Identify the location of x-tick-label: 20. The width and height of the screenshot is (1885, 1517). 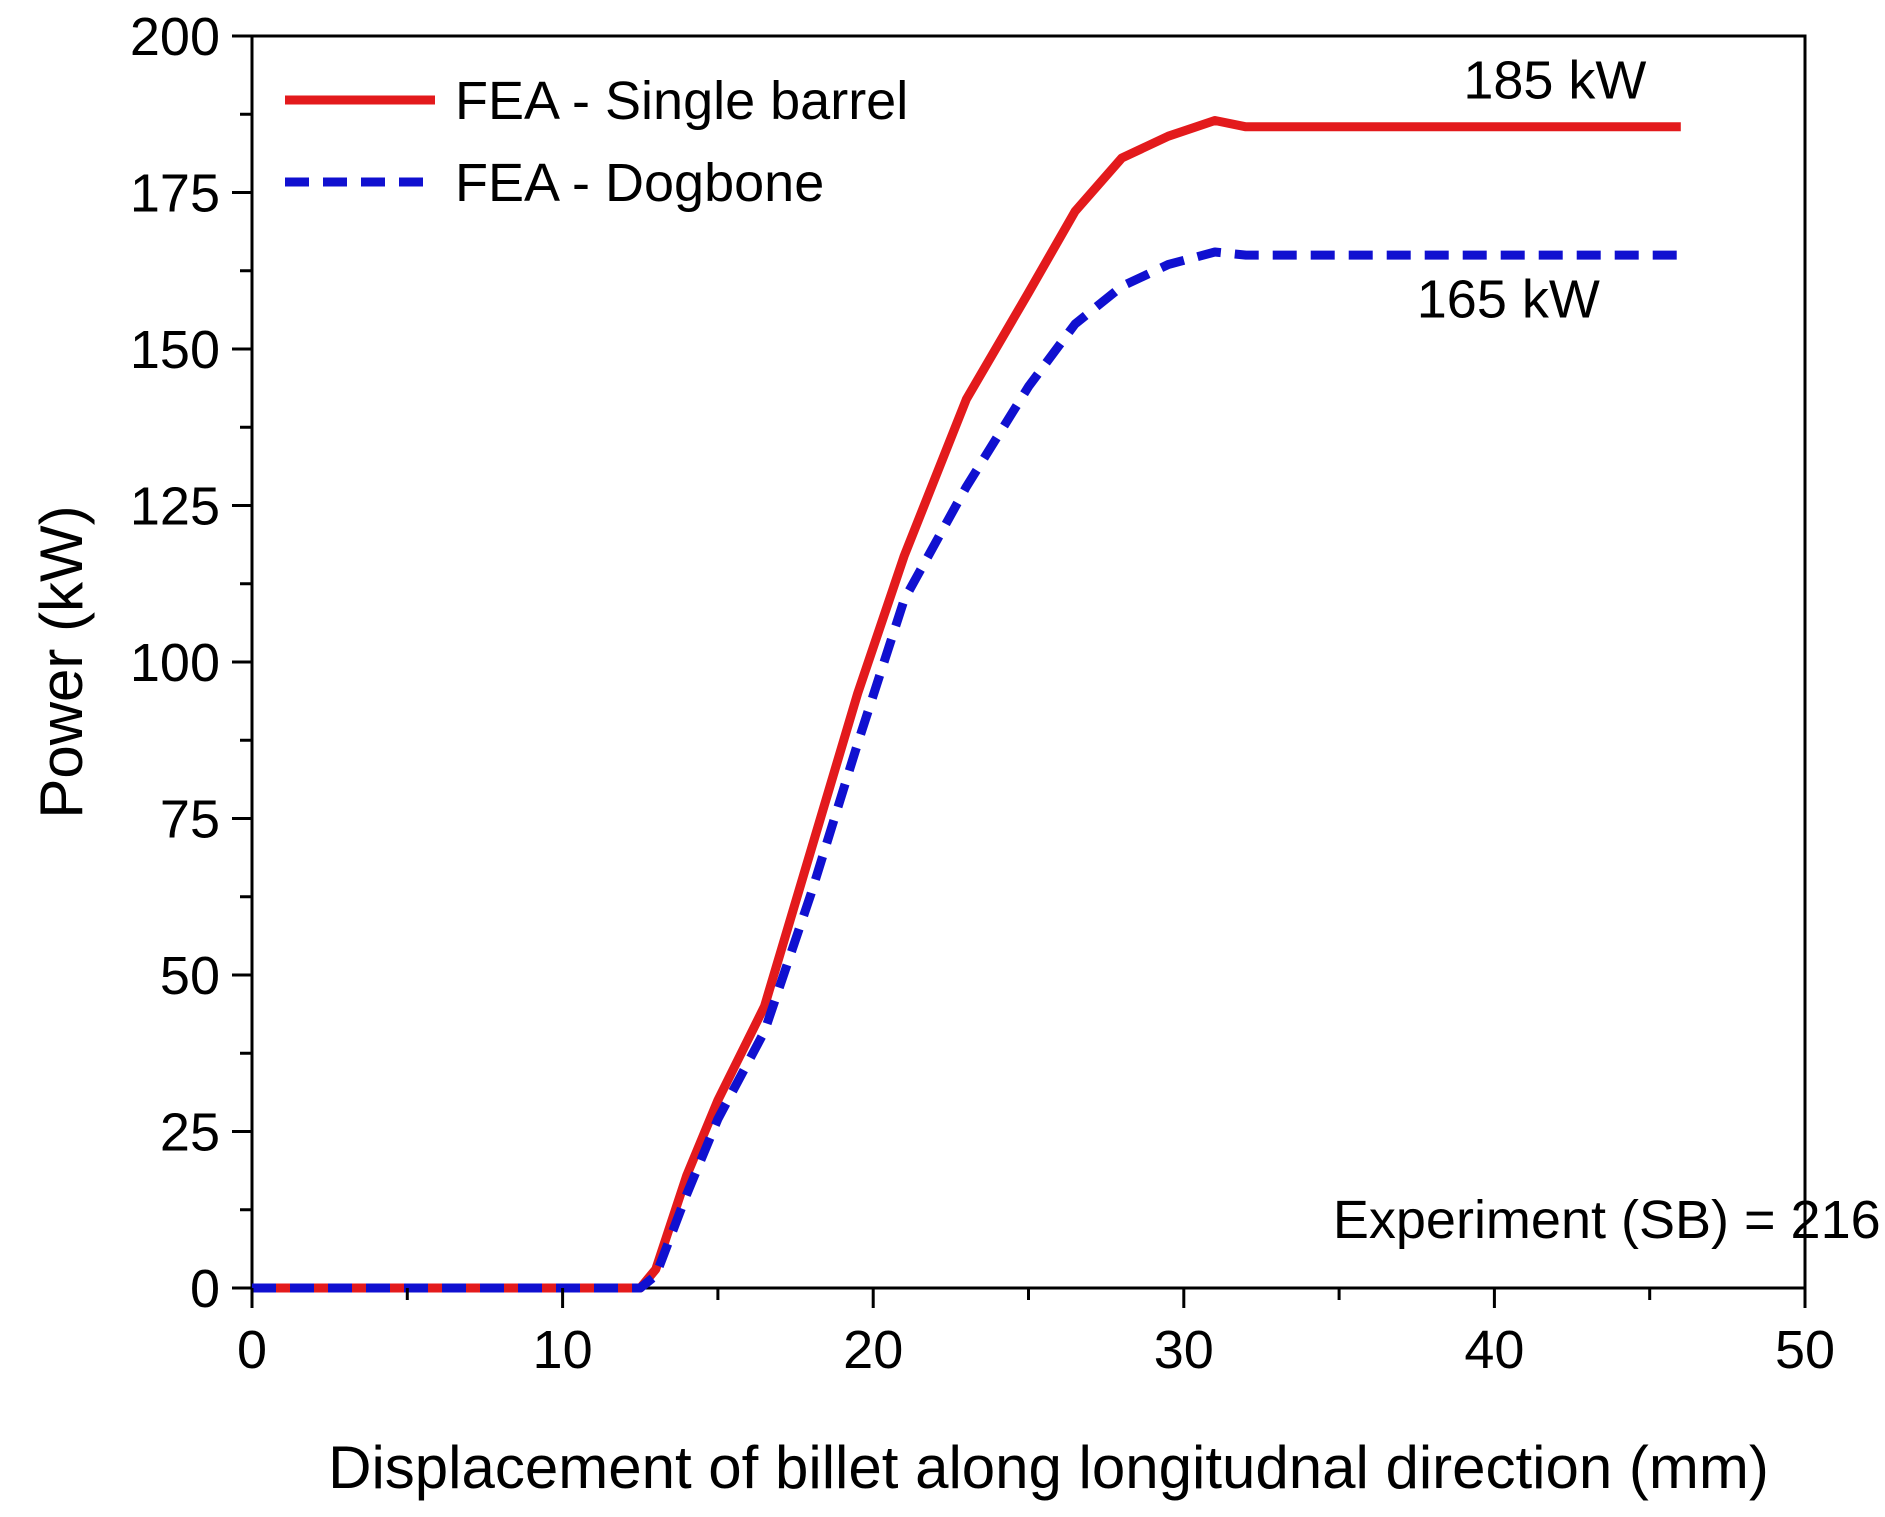
(873, 1350).